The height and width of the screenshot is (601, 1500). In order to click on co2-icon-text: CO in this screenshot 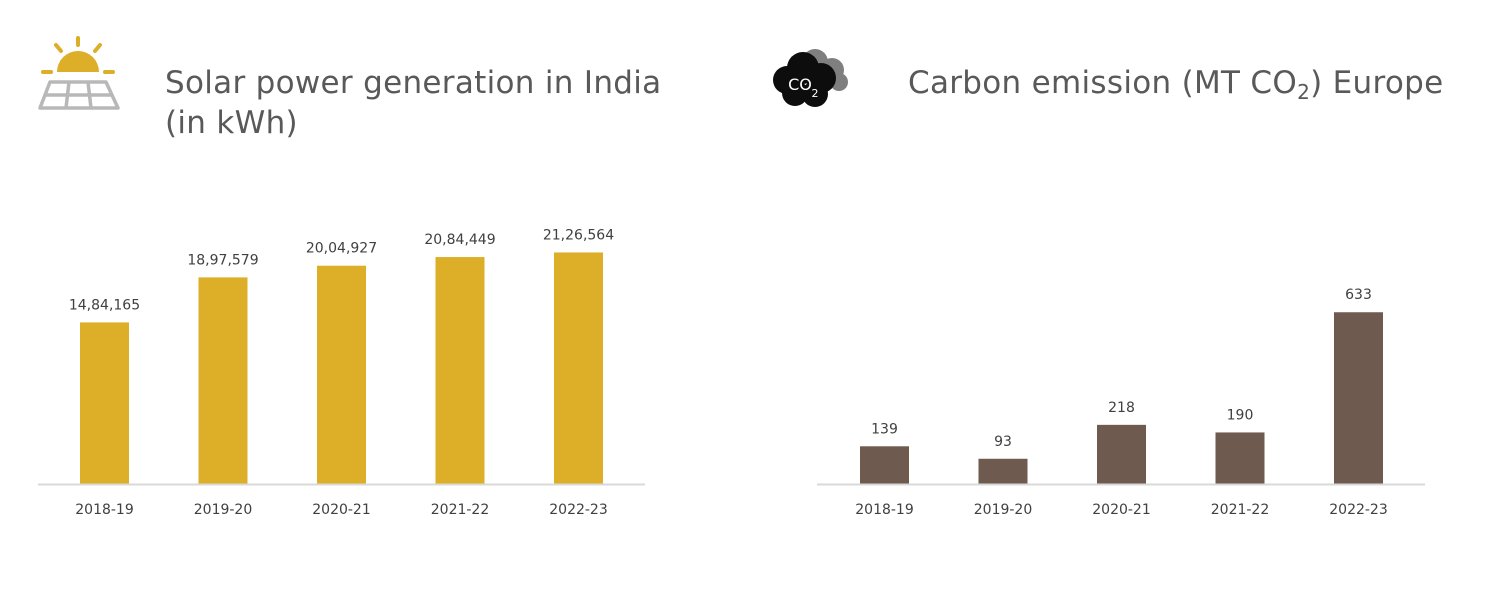, I will do `click(800, 84)`.